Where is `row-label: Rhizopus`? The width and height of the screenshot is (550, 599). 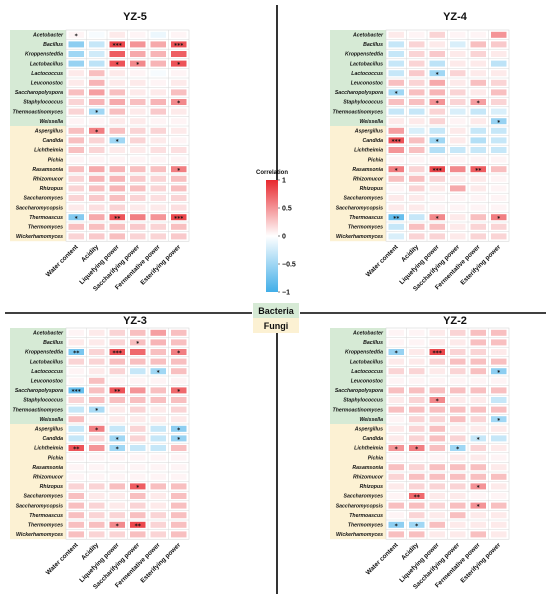
row-label: Rhizopus is located at coordinates (371, 487).